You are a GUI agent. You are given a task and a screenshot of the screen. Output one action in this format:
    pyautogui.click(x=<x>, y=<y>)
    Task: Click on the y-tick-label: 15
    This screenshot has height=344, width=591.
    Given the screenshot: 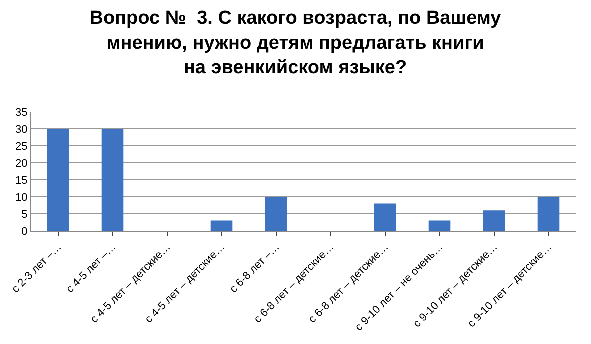 What is the action you would take?
    pyautogui.click(x=22, y=180)
    